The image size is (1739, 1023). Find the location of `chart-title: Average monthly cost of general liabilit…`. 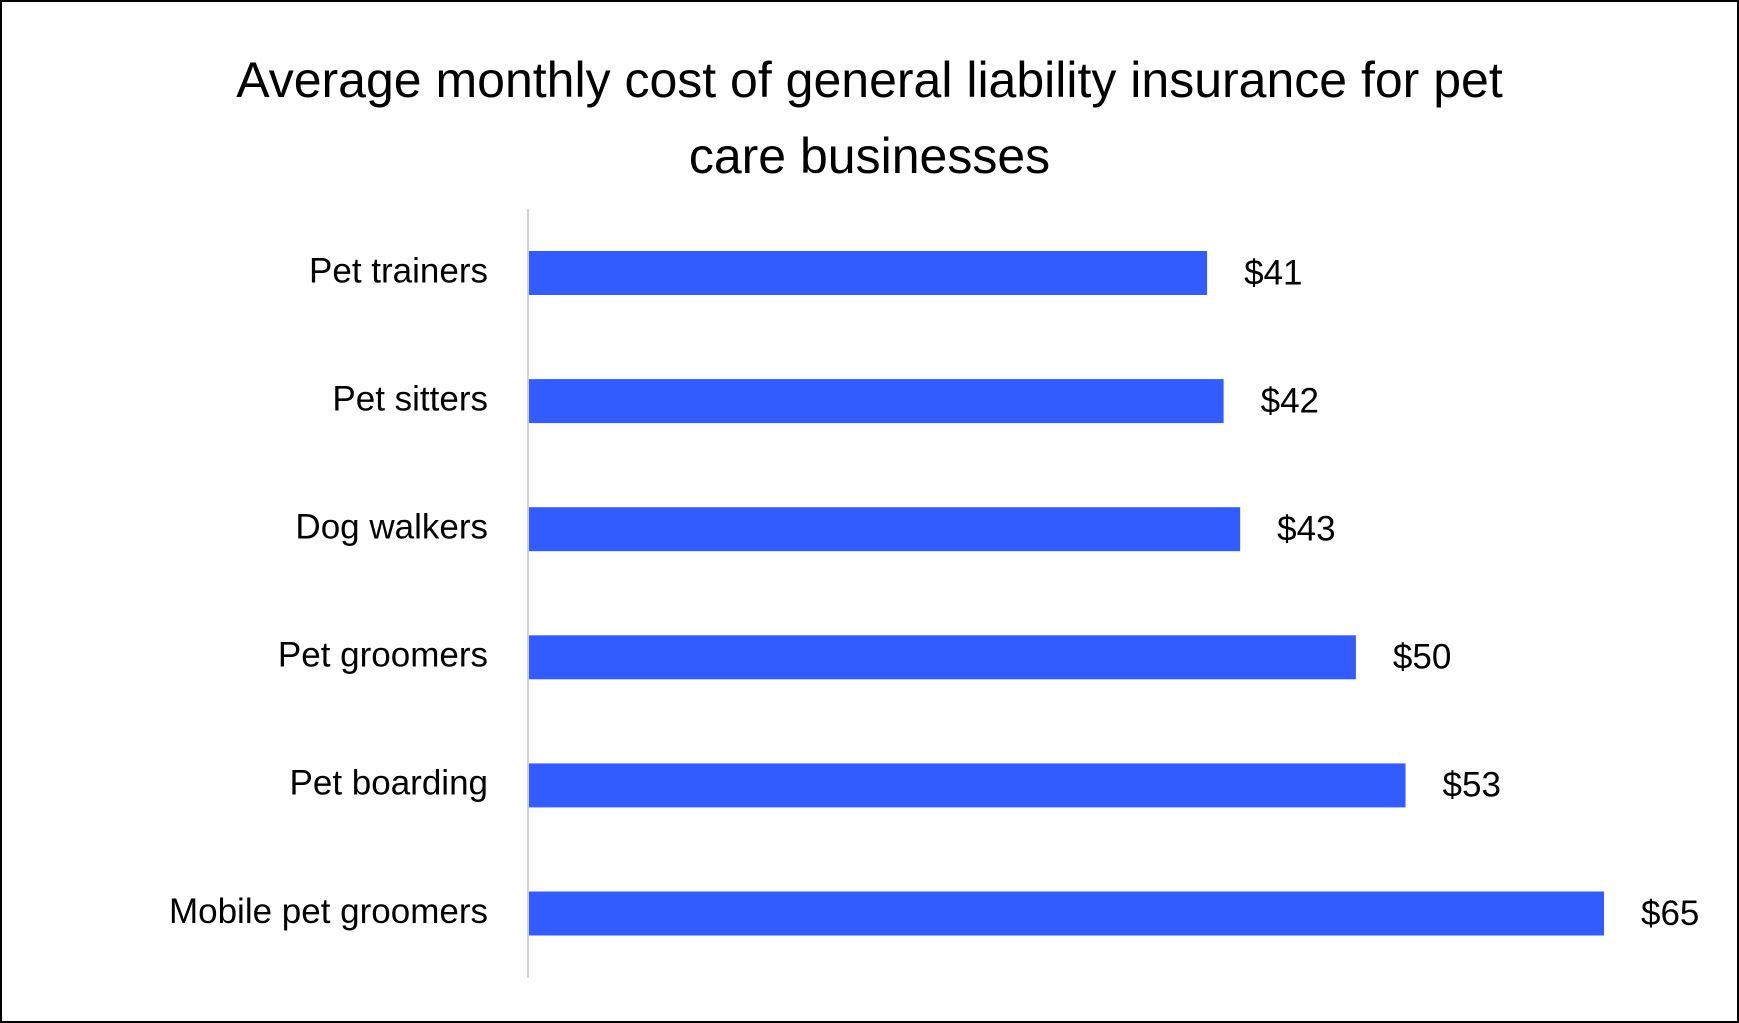

chart-title: Average monthly cost of general liabilit… is located at coordinates (869, 118).